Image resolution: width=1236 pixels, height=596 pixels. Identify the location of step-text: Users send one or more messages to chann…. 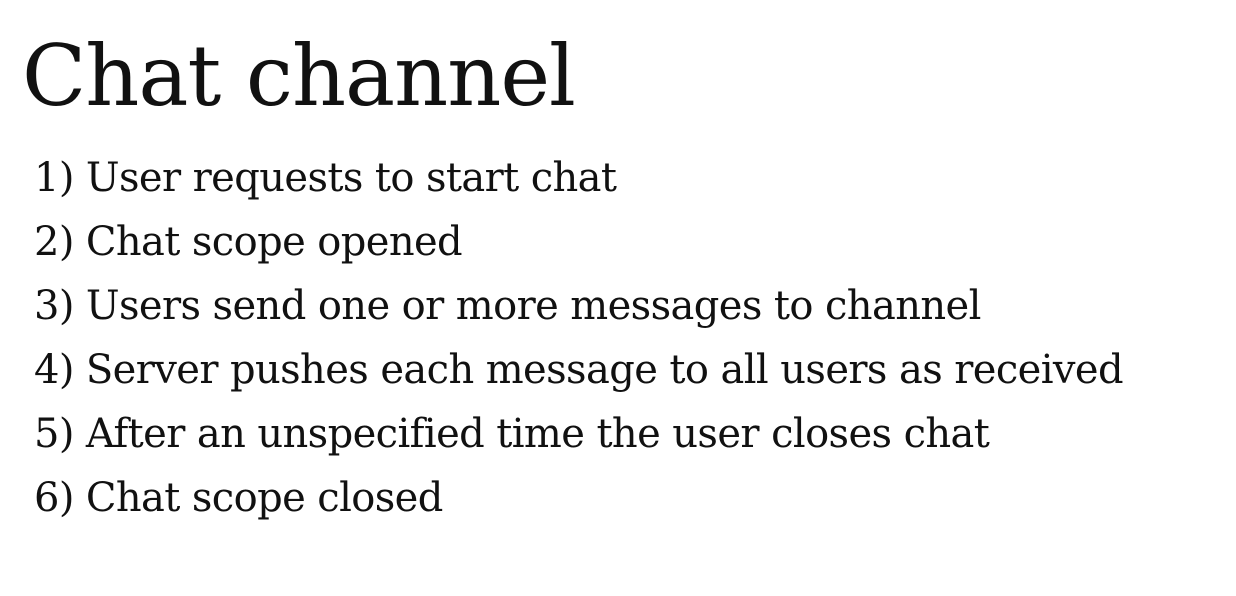
(533, 306).